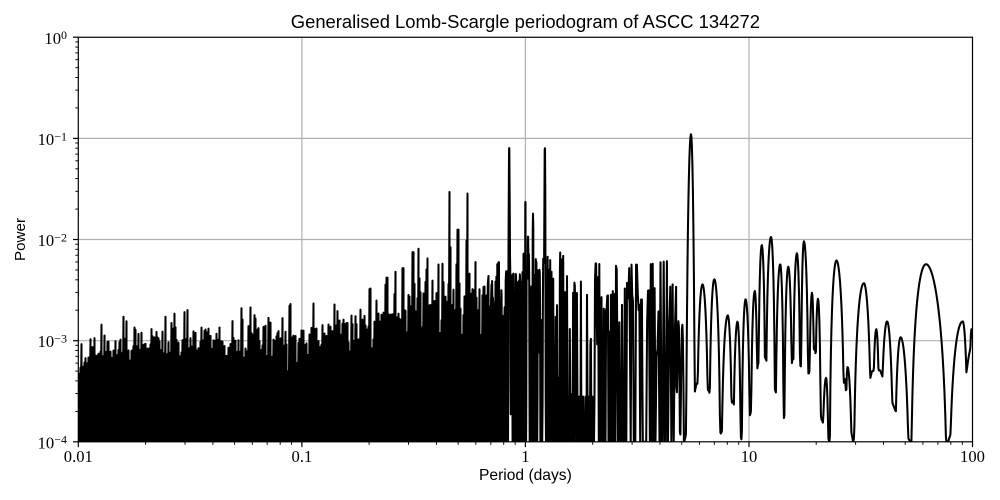  I want to click on svg-text: Power, so click(20, 239).